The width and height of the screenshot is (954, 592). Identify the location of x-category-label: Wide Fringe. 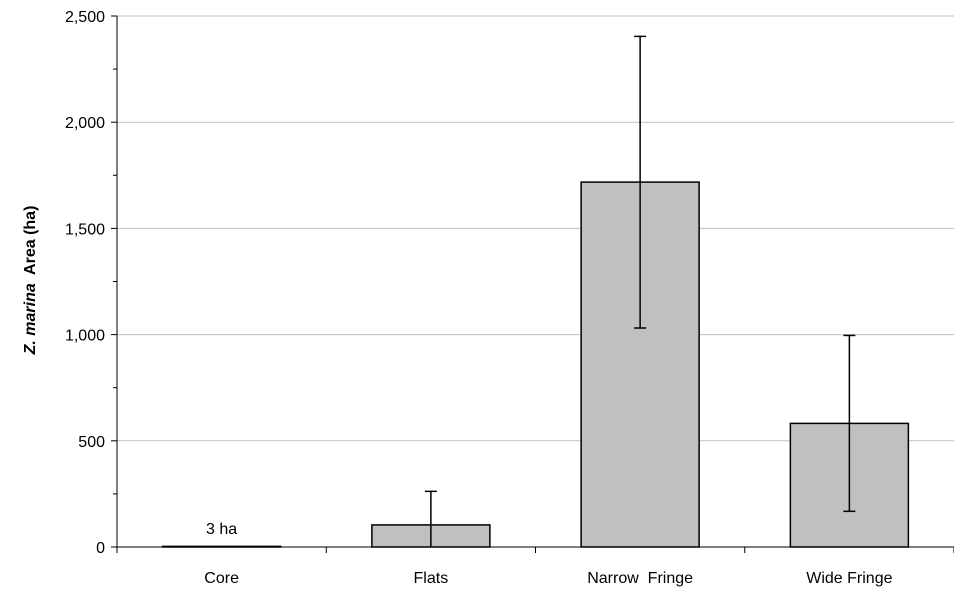
(849, 578).